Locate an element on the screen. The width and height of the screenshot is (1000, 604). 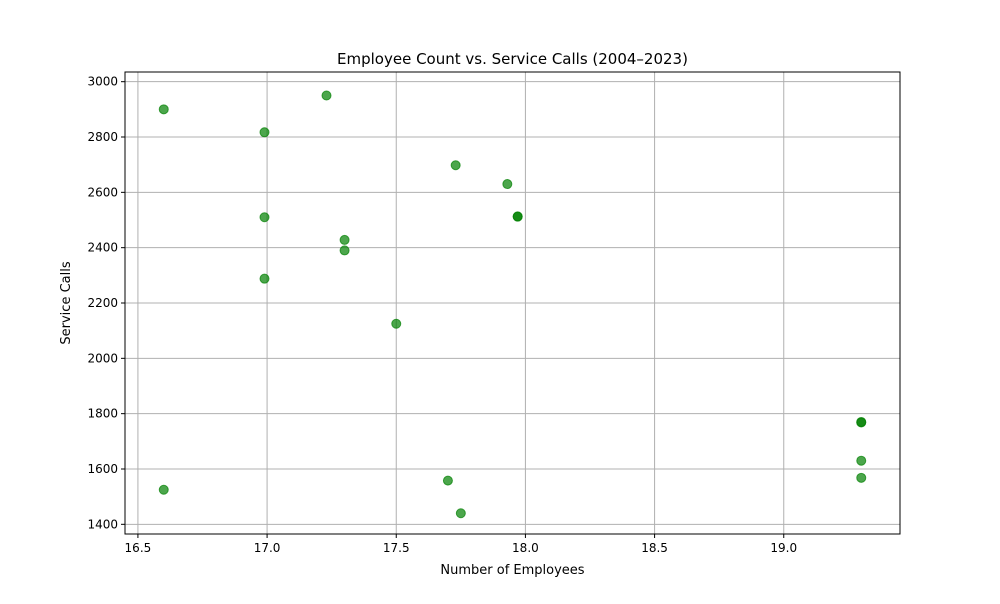
y-tick-label: 2800 is located at coordinates (102, 137).